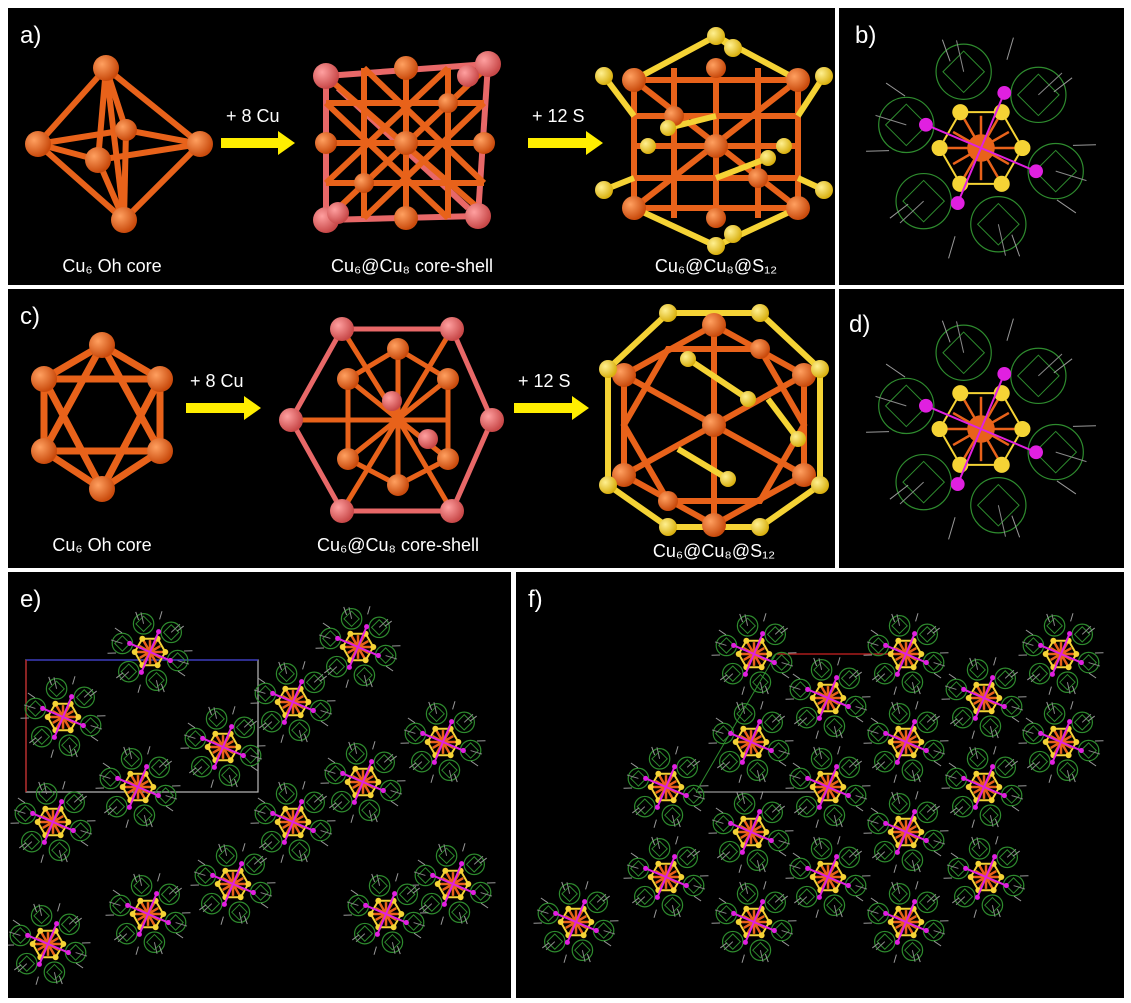  What do you see at coordinates (714, 551) in the screenshot?
I see `caption-cluster-c: Cu₆@Cu₈@S₁₂` at bounding box center [714, 551].